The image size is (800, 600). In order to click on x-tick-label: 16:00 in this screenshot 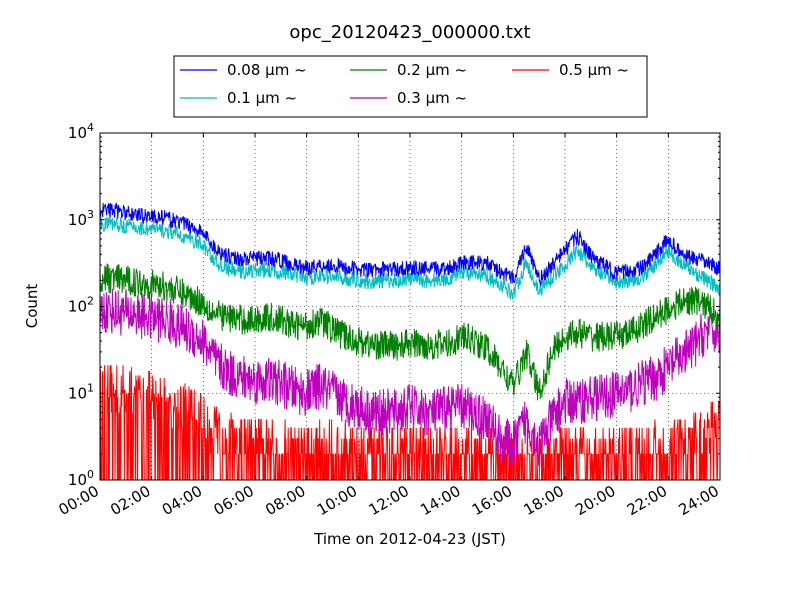, I will do `click(492, 500)`.